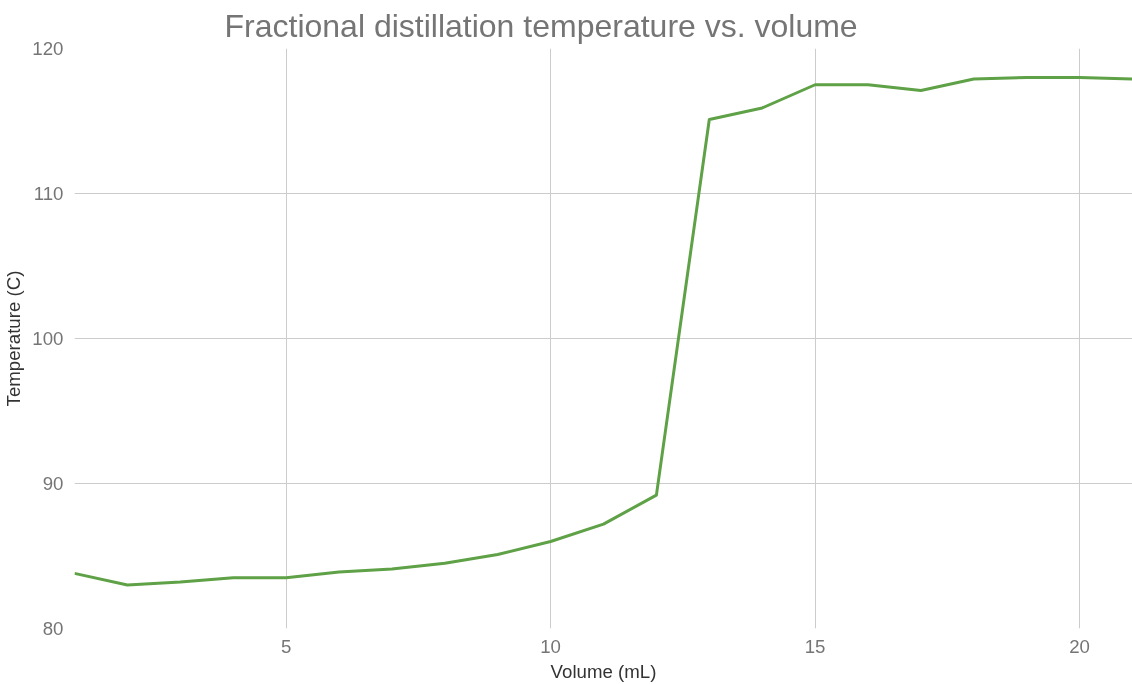  I want to click on x-tick-label: 15, so click(815, 646).